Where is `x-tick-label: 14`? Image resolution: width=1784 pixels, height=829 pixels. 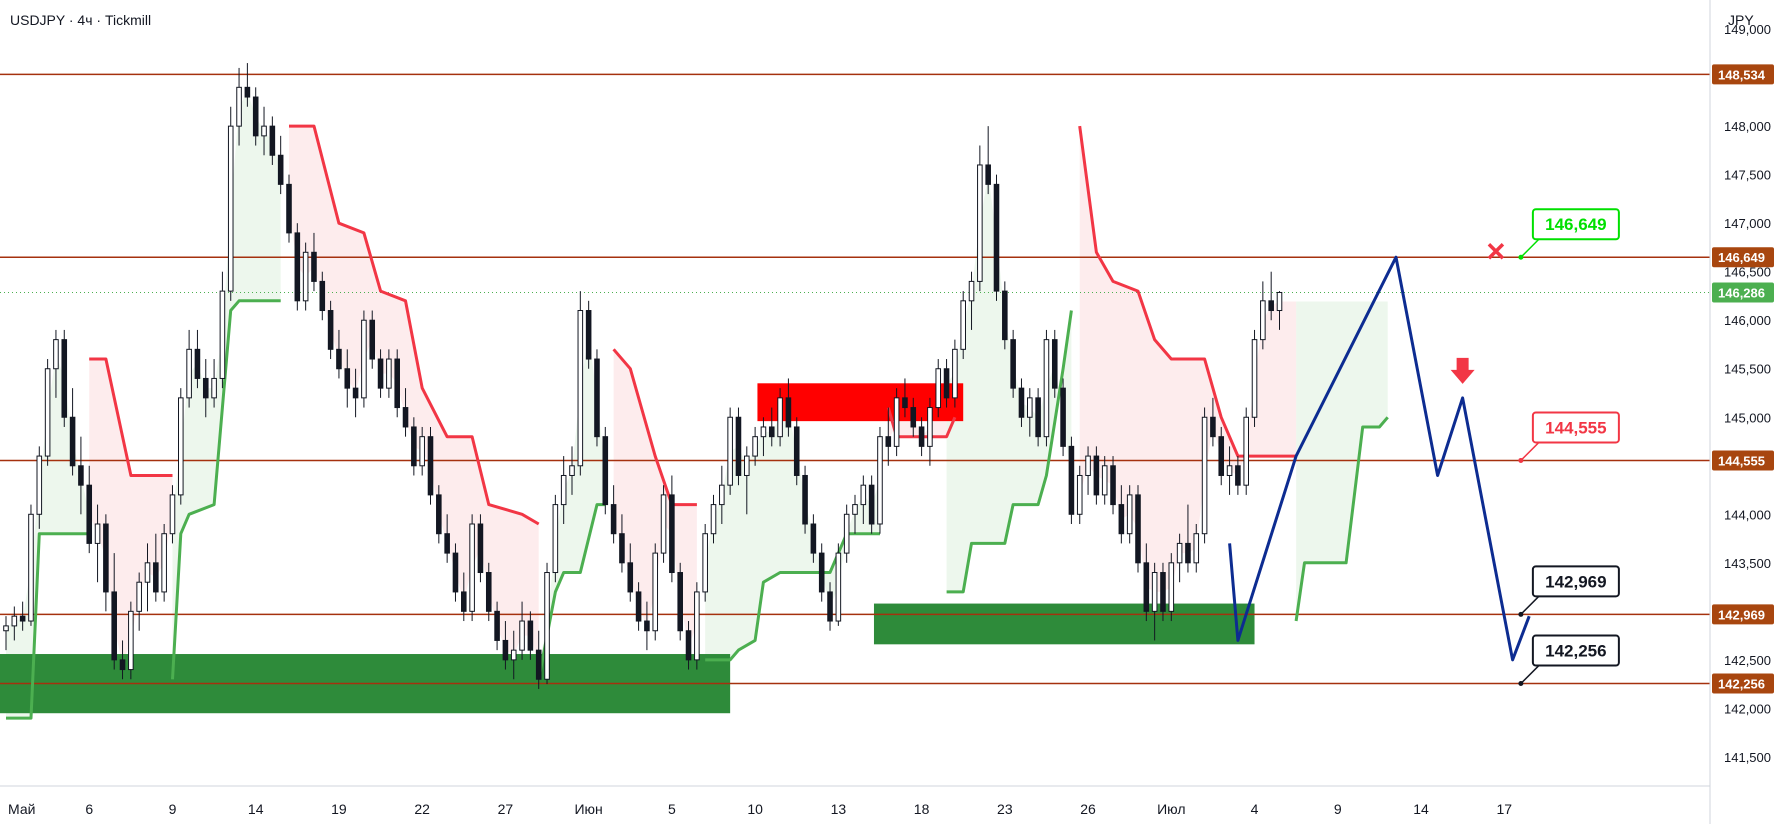 x-tick-label: 14 is located at coordinates (256, 809).